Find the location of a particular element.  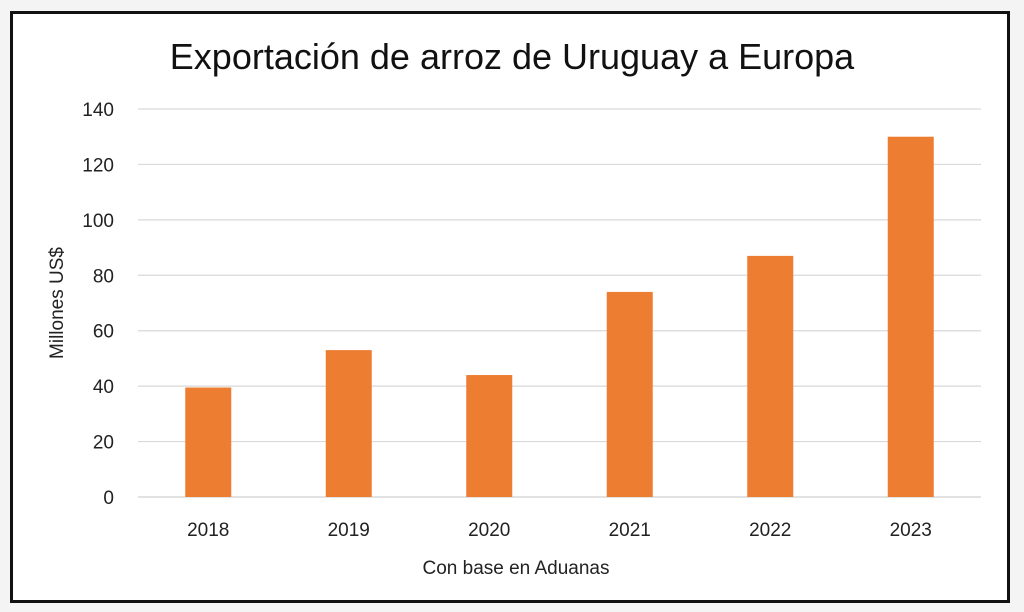

x-axis-label: Con base en Aduanas is located at coordinates (516, 568).